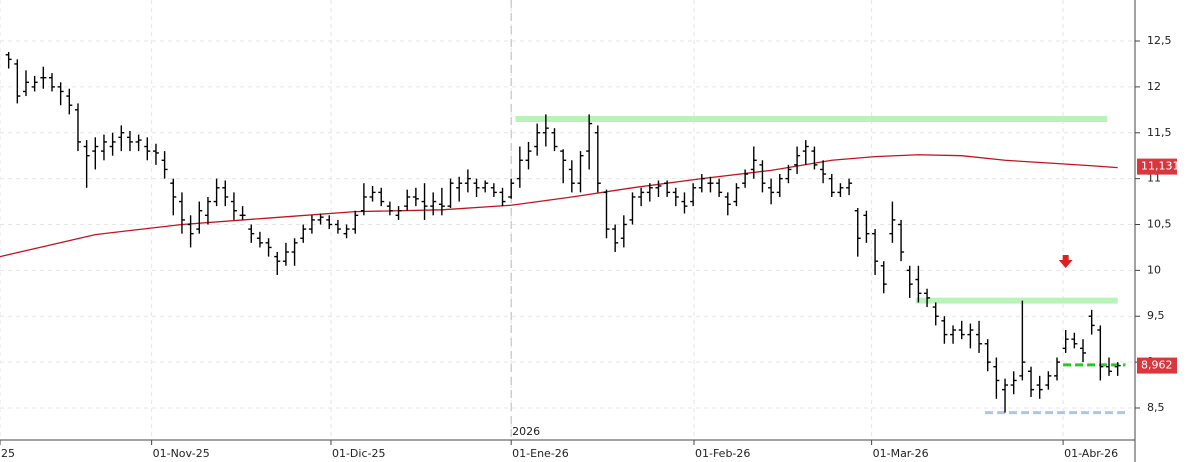 The height and width of the screenshot is (462, 1204). I want to click on price-label: 8,962, so click(1157, 365).